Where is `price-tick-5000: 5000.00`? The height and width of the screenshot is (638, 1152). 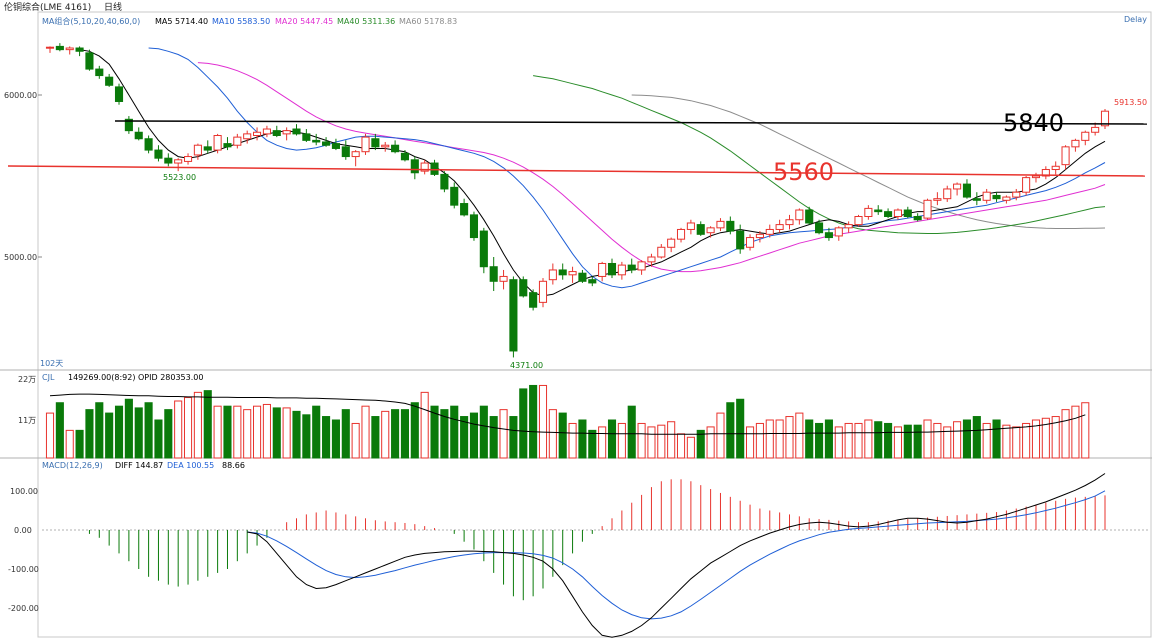
price-tick-5000: 5000.00 is located at coordinates (20, 257).